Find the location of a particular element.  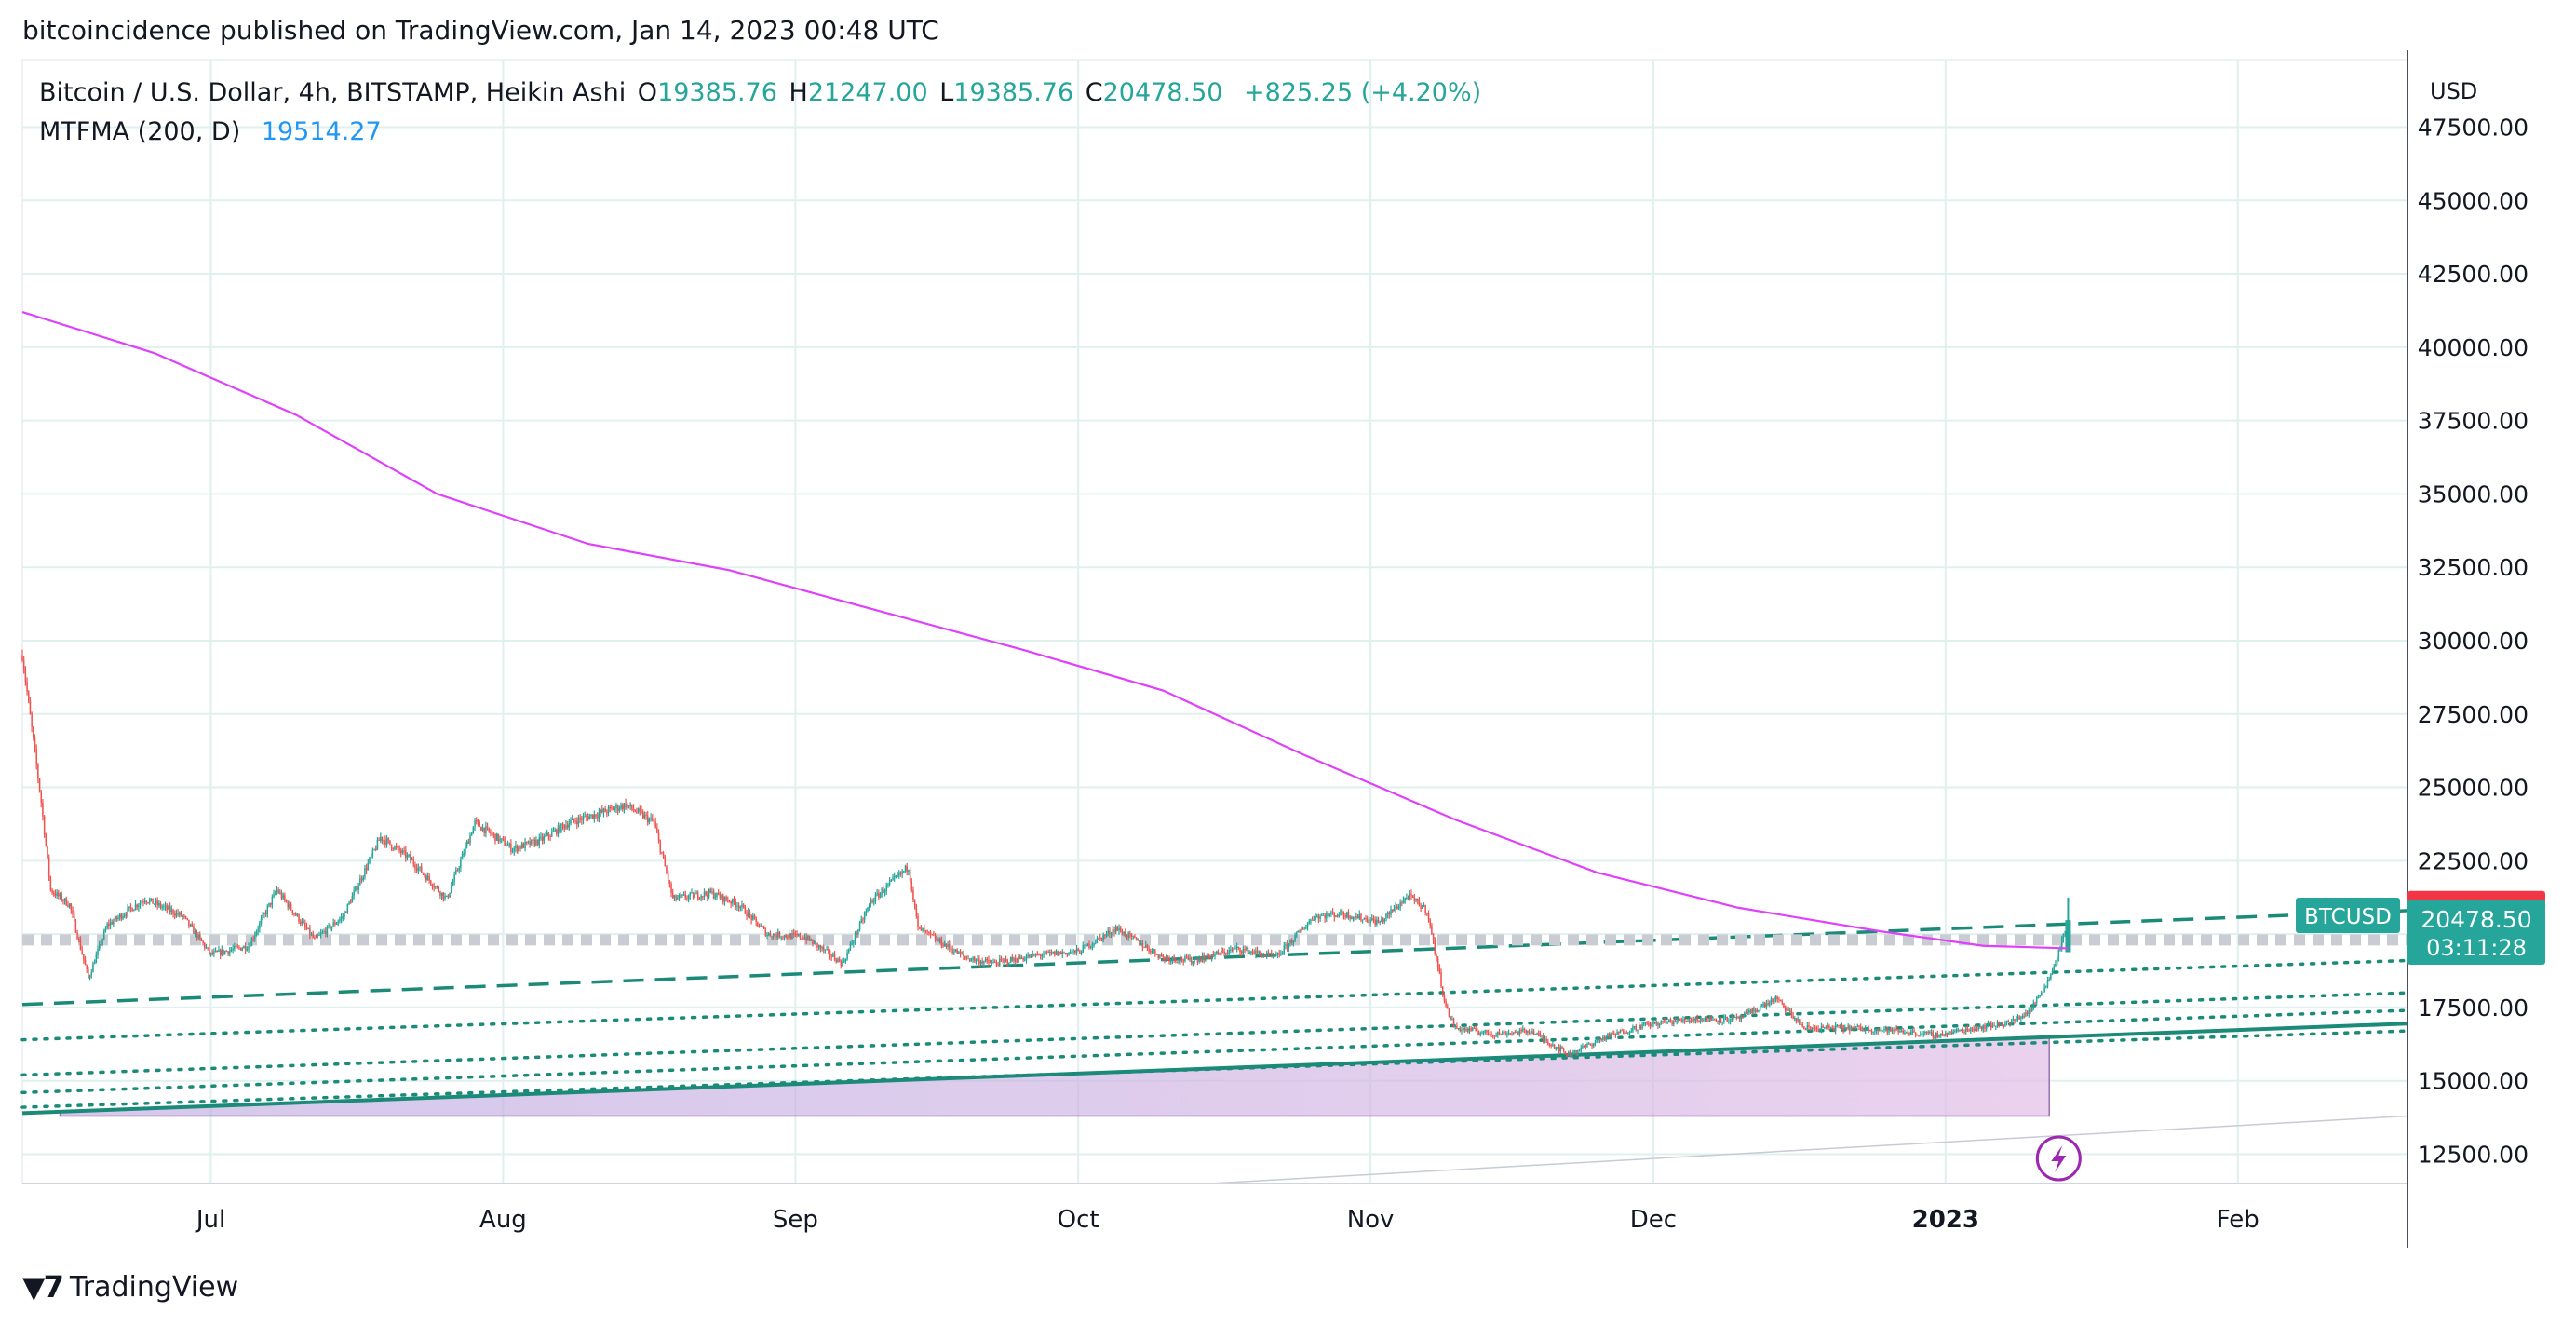

currency-label: USD is located at coordinates (2453, 91).